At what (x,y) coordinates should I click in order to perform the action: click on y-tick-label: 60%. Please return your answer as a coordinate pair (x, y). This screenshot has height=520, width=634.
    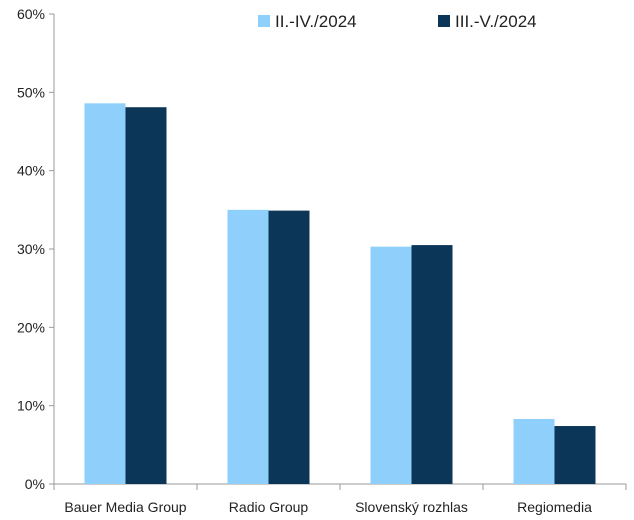
    Looking at the image, I should click on (31, 14).